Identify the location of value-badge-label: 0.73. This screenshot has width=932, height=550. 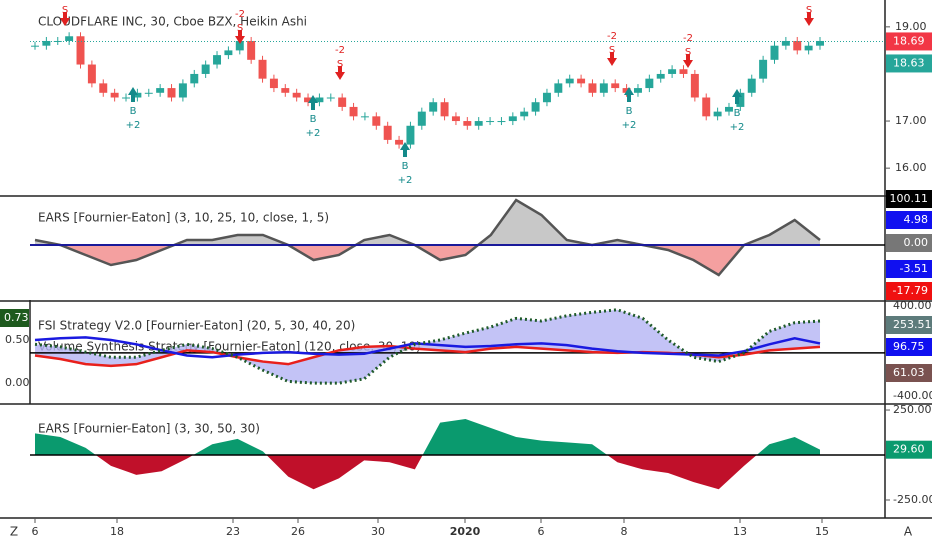
(16, 317).